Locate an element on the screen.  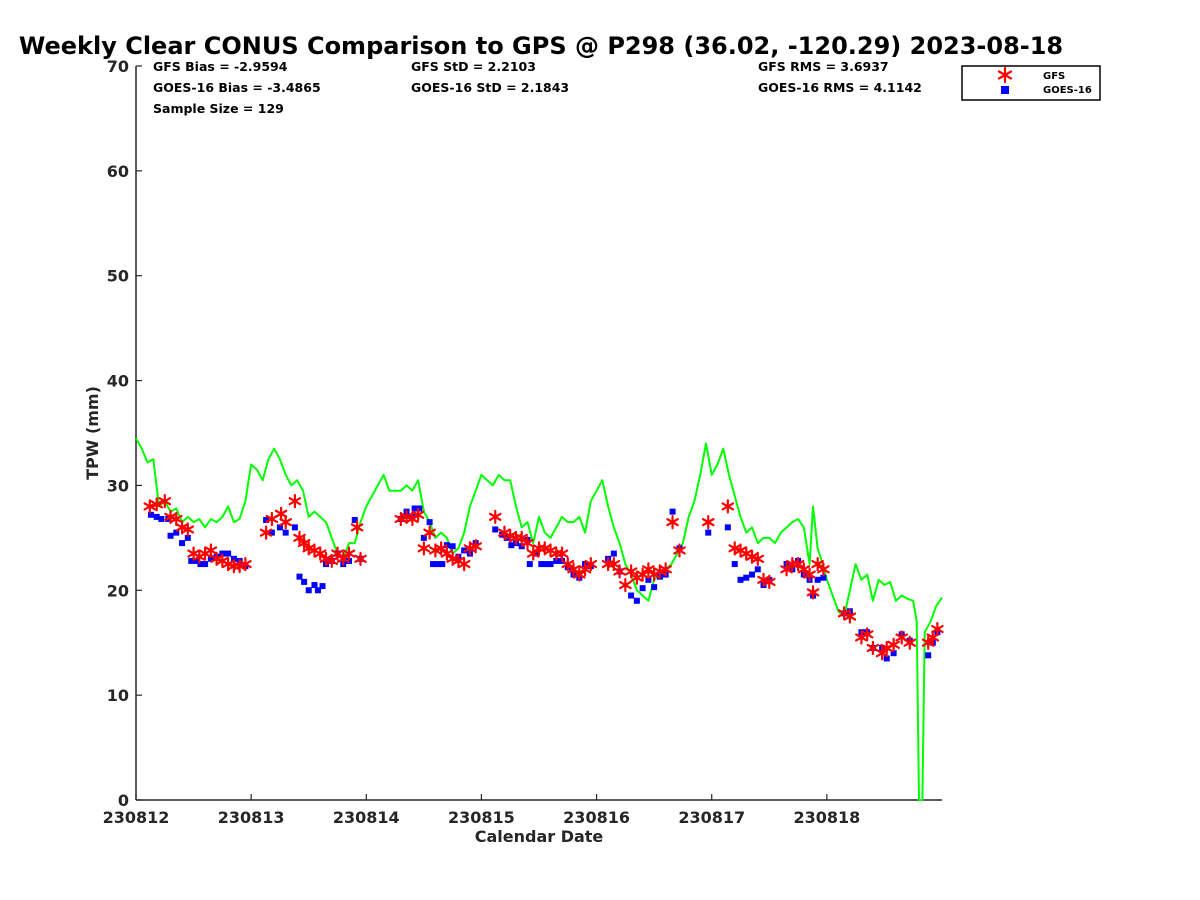
x-tick-label: 230818 is located at coordinates (826, 817).